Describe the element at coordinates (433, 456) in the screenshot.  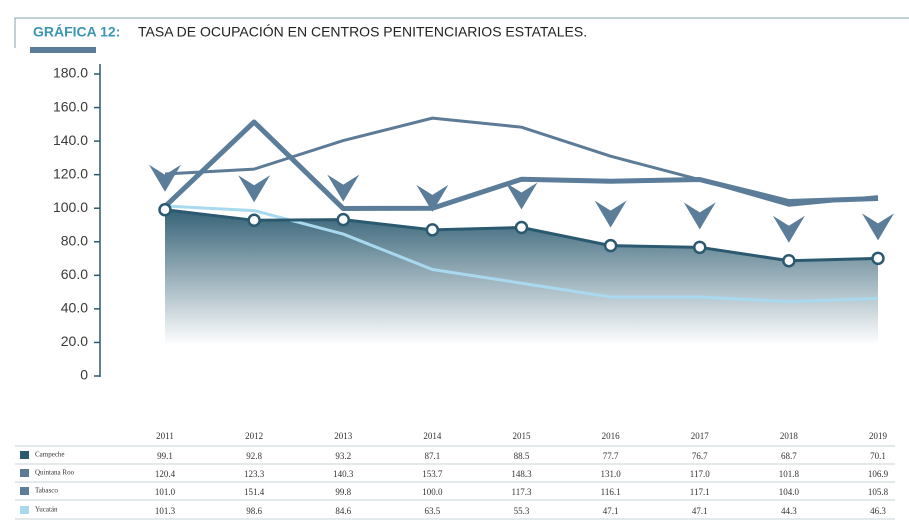
I see `table-cell: 87.1` at that location.